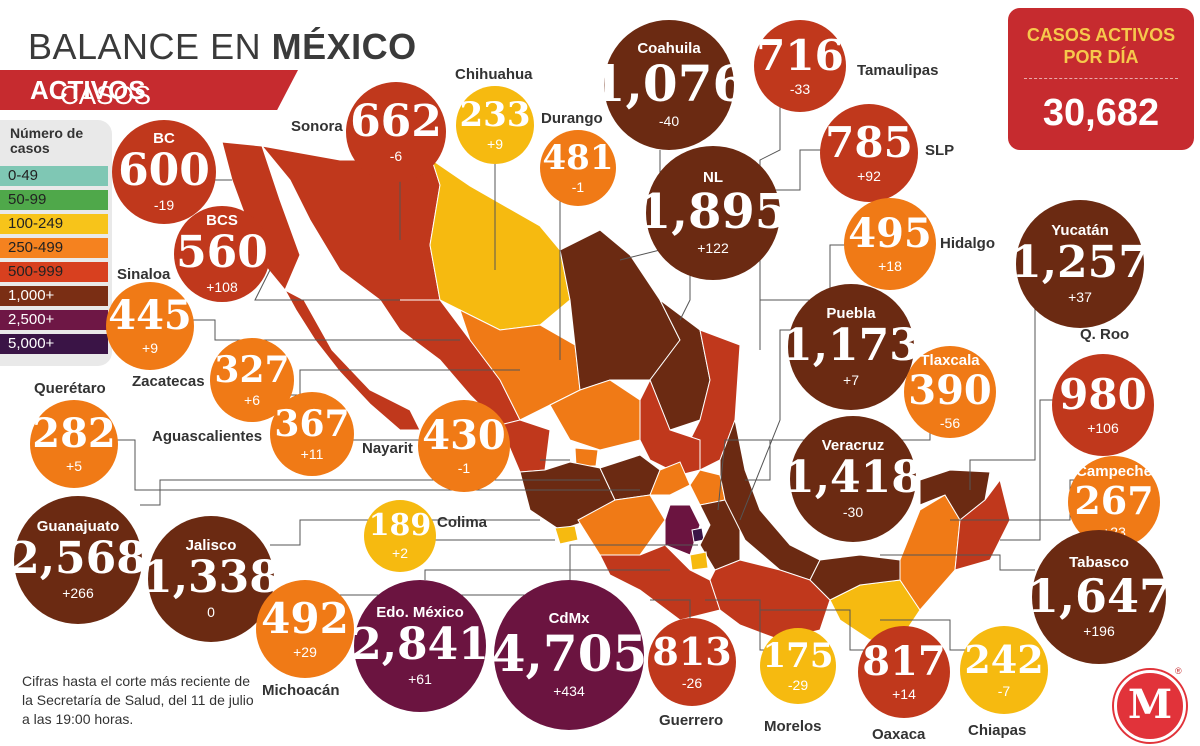  Describe the element at coordinates (578, 158) in the screenshot. I see `state-value: 481` at that location.